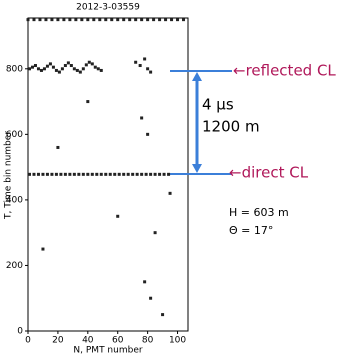 This screenshot has width=345, height=361. Describe the element at coordinates (88, 341) in the screenshot. I see `x-tick-label: 40` at that location.